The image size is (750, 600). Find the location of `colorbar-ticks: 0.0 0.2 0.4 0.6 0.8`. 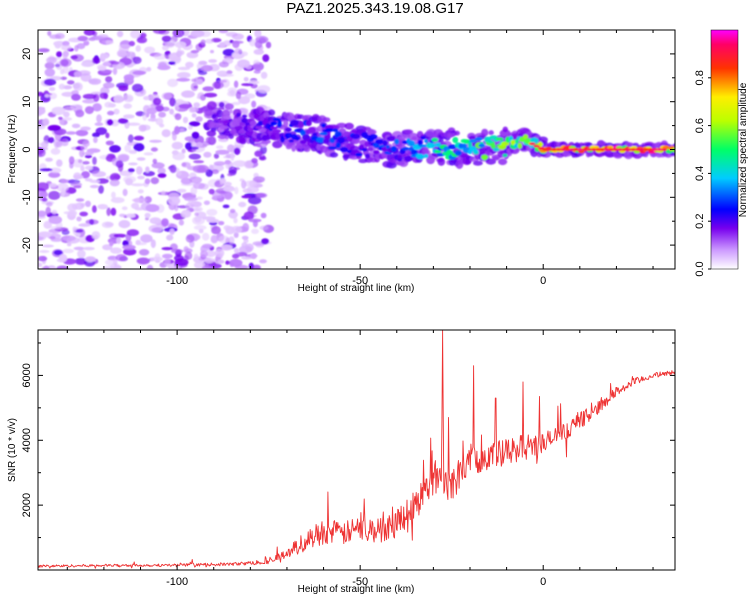

colorbar-ticks: 0.0 0.2 0.4 0.6 0.8 is located at coordinates (702, 173).